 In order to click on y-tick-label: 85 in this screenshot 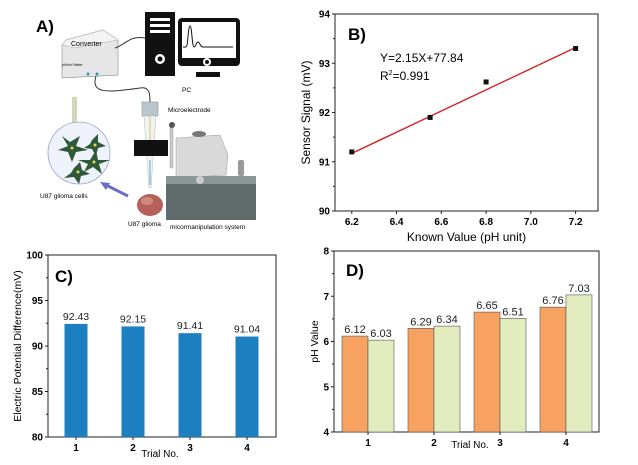, I will do `click(38, 392)`.